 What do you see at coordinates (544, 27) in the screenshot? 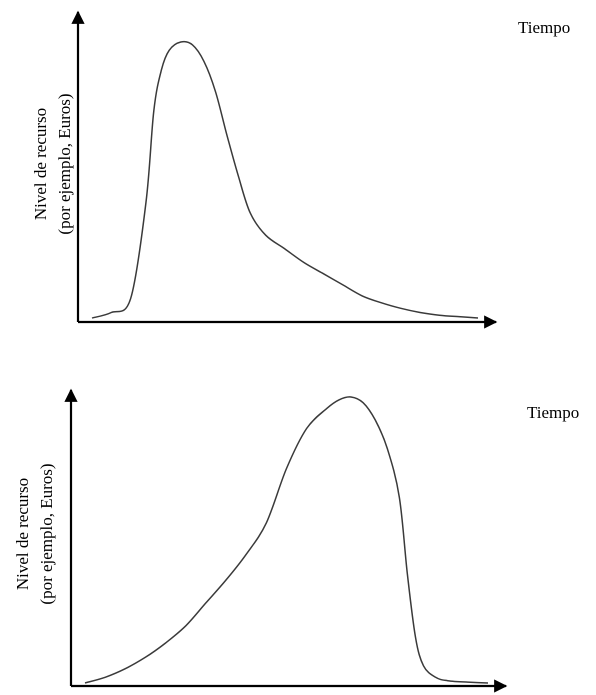
I see `x-axis-label-1: Tiempo` at bounding box center [544, 27].